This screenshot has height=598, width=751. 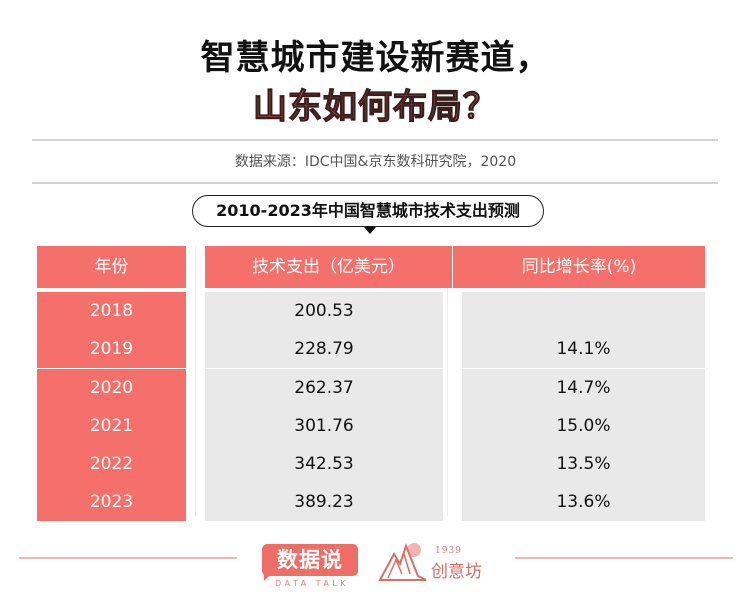 I want to click on spend-cell: 262.37, so click(x=324, y=388).